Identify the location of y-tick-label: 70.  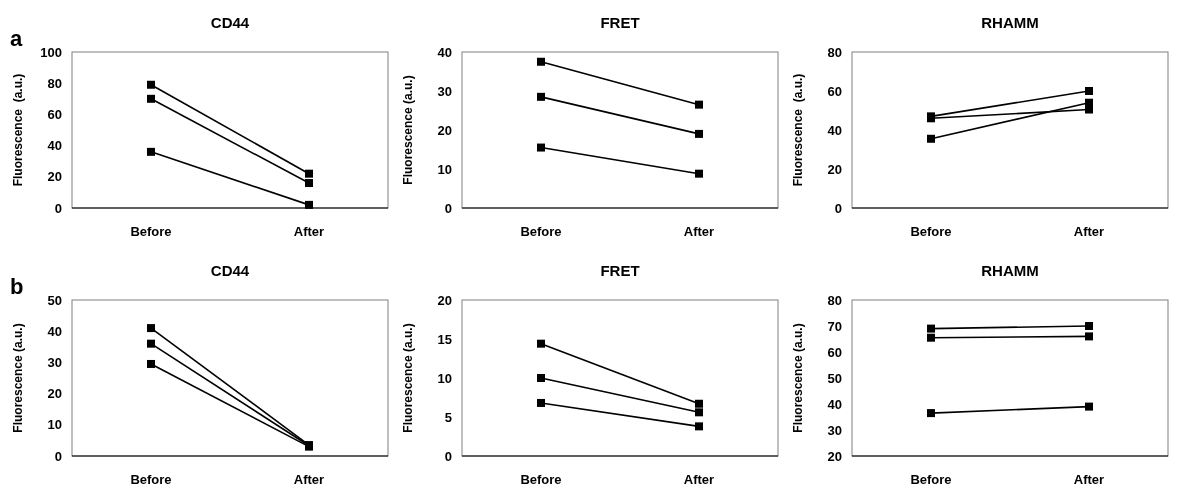
(834, 326).